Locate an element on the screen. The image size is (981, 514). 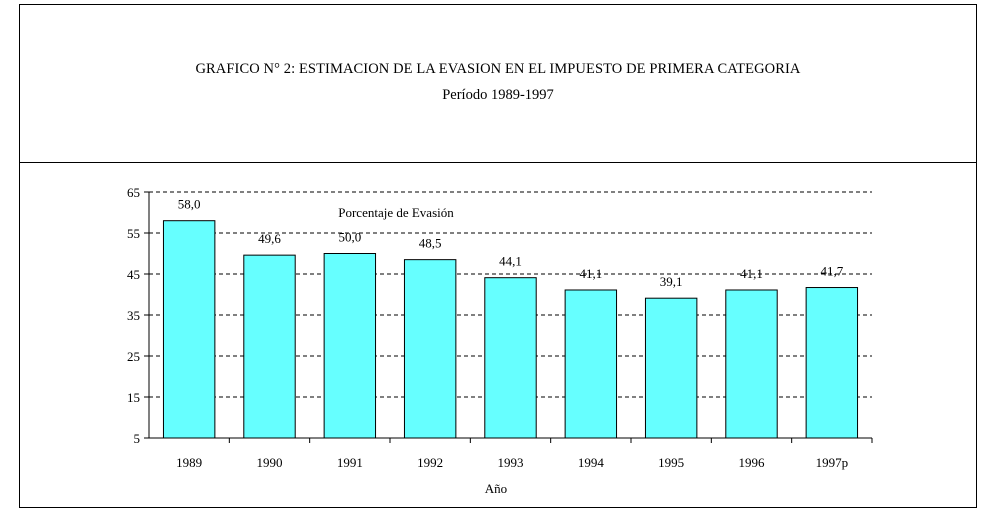
y-tick-label: 35 is located at coordinates (133, 315).